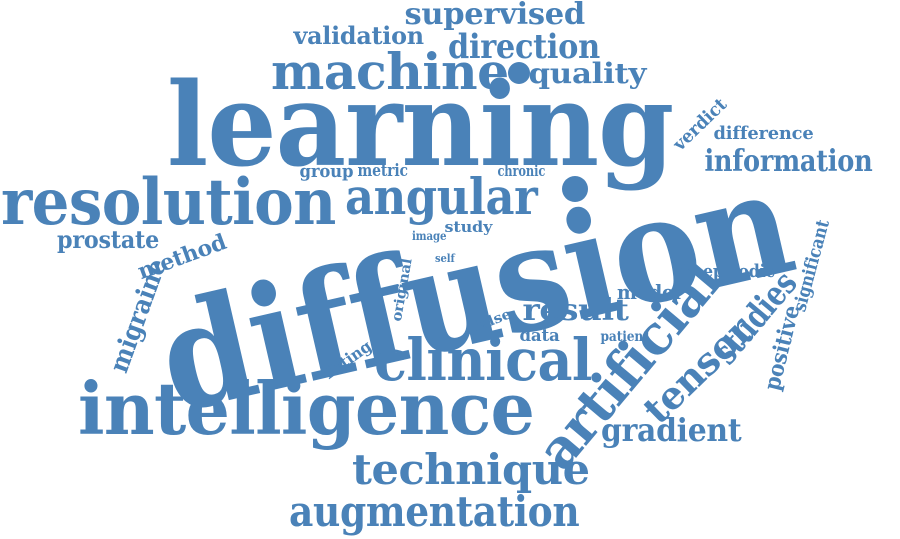  Describe the element at coordinates (108, 239) in the screenshot. I see `word-prostate: prostate` at that location.